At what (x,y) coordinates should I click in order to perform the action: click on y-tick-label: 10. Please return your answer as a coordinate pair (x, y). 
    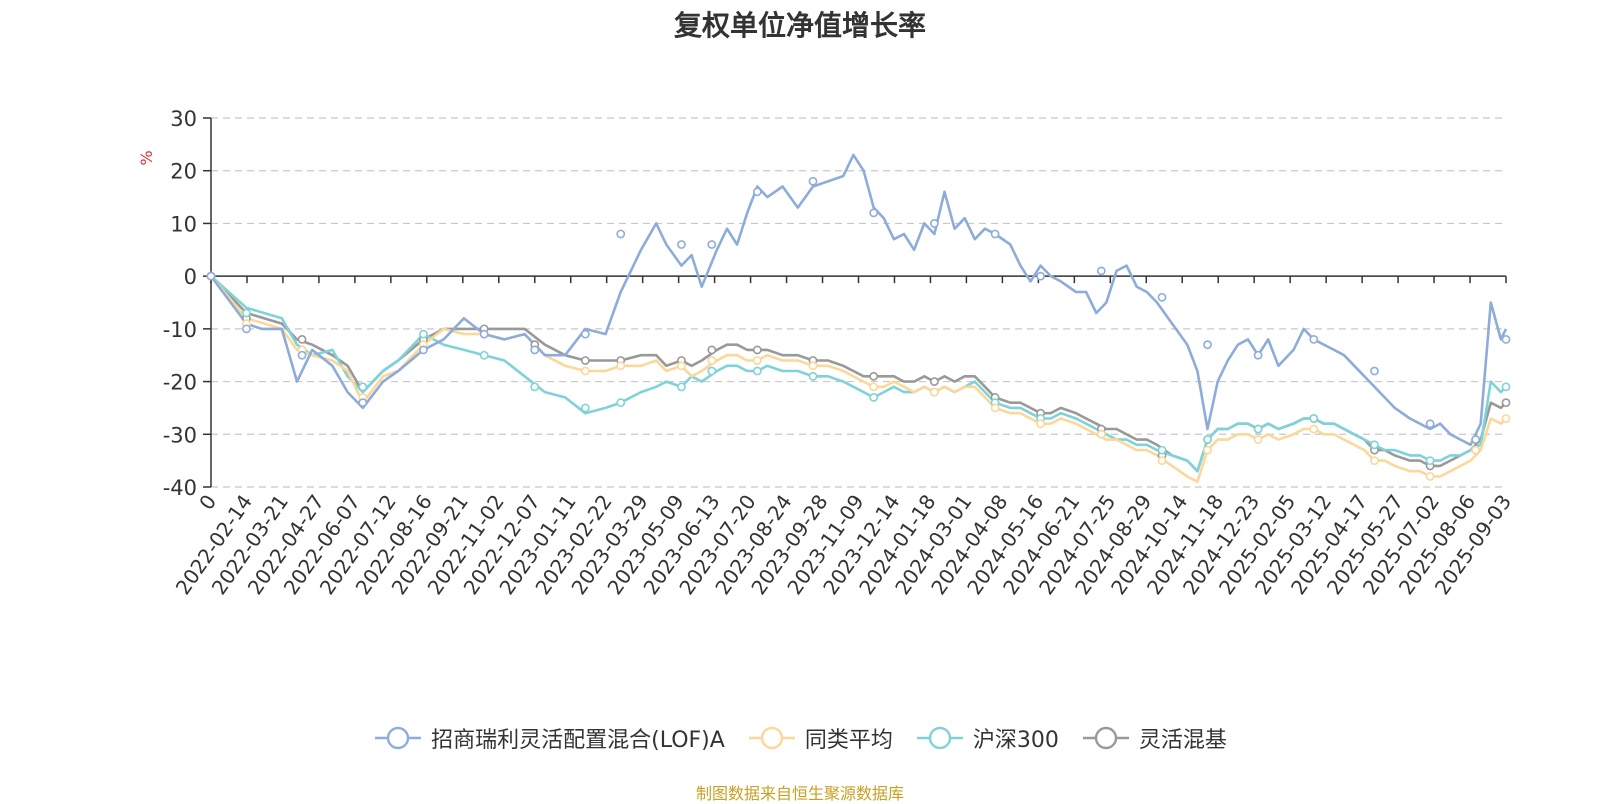
    Looking at the image, I should click on (183, 224).